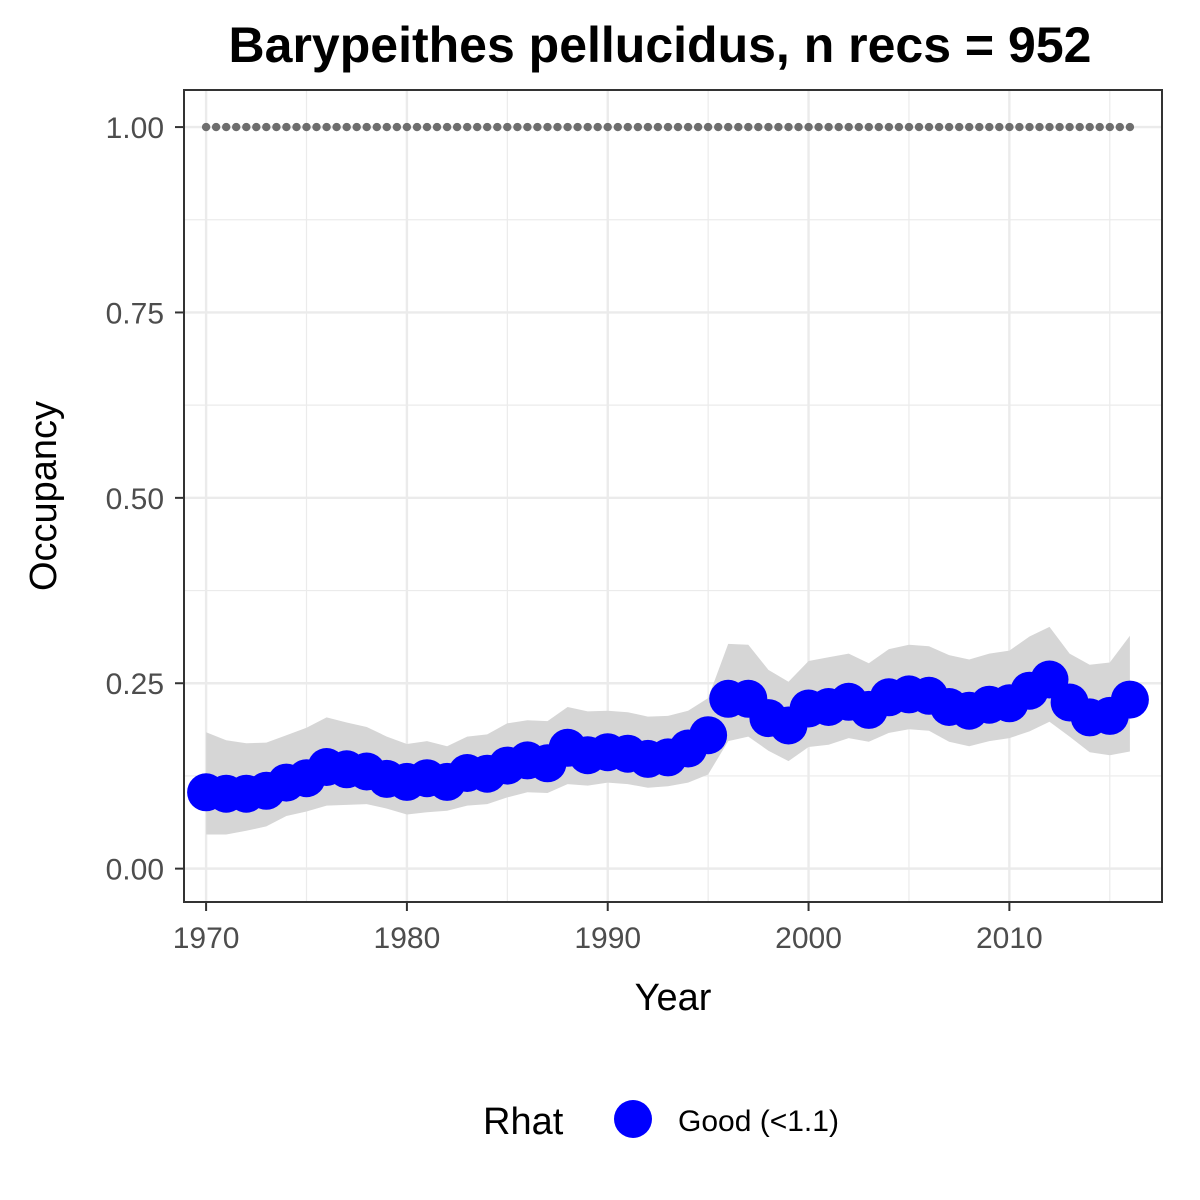  Describe the element at coordinates (135, 870) in the screenshot. I see `y-tick-label: 0.00` at that location.